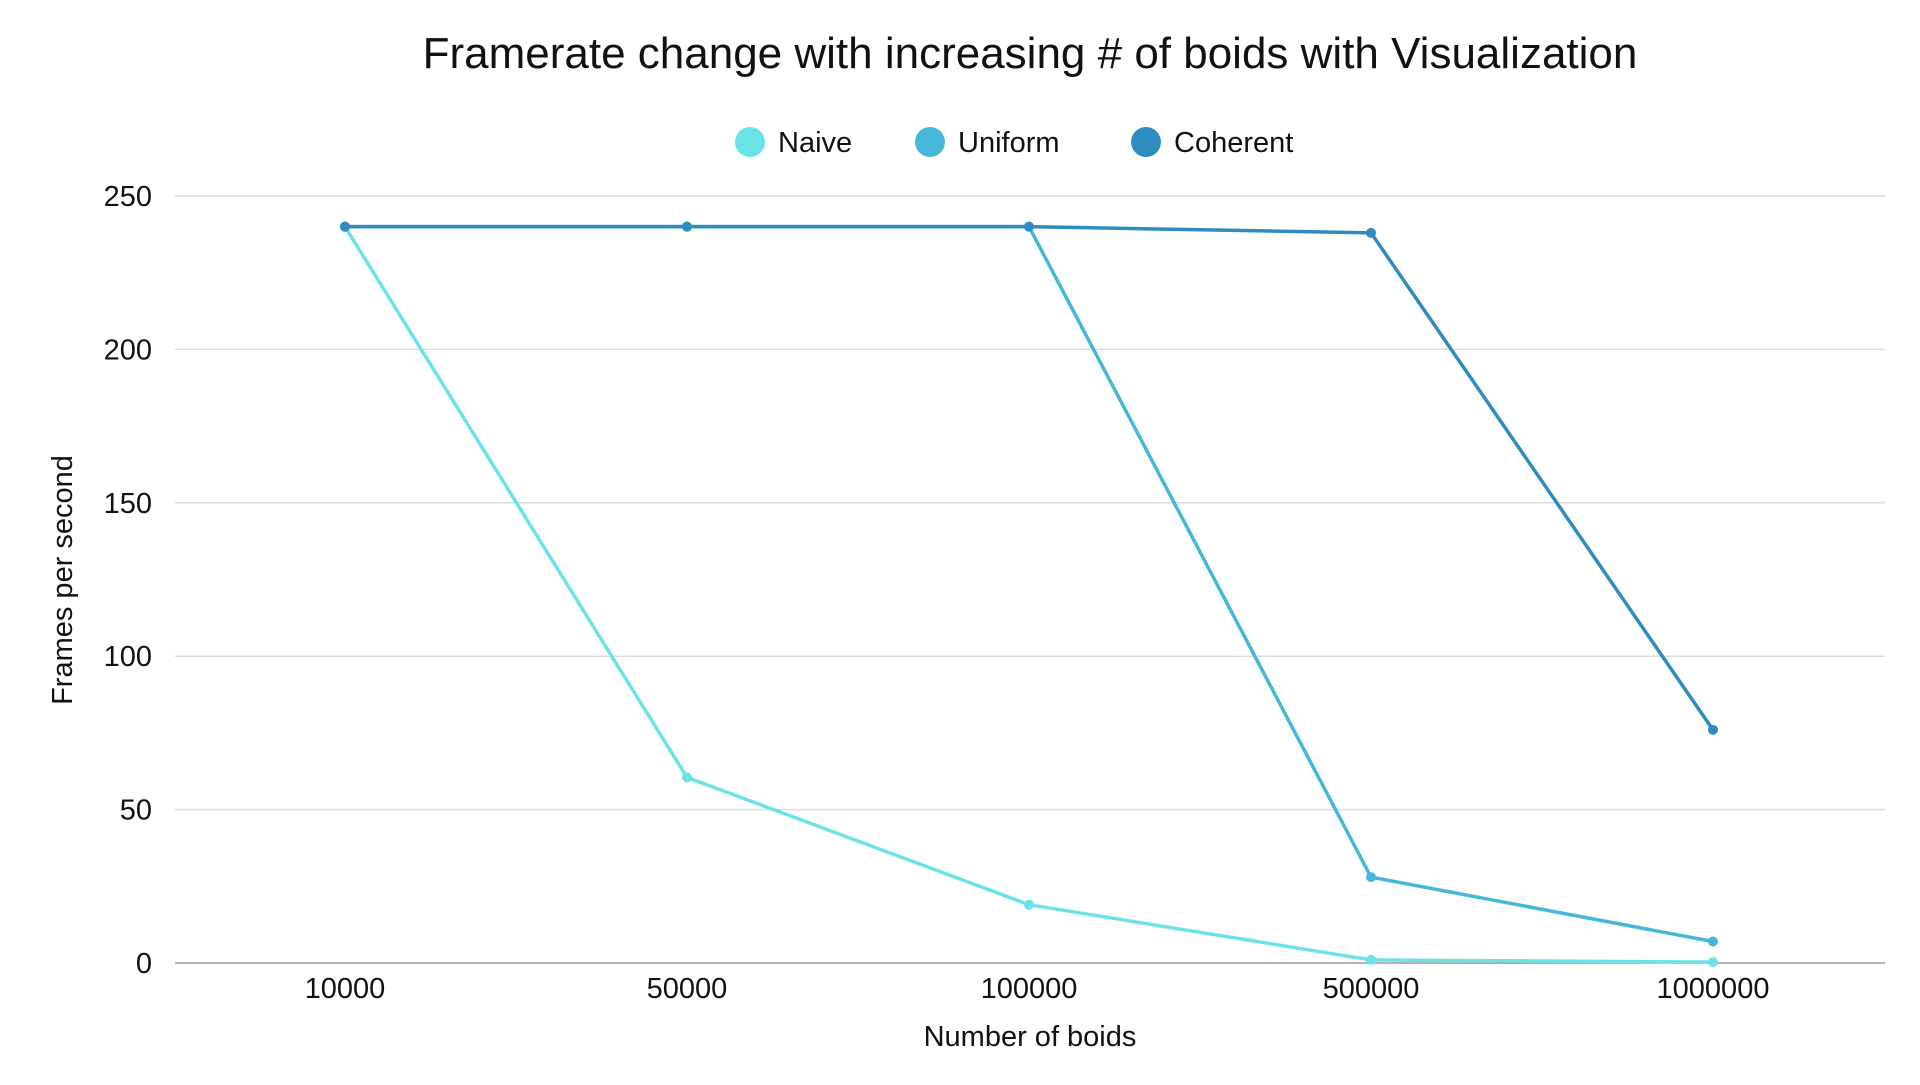 The image size is (1920, 1085). I want to click on x-tick-label: 1000000, so click(1713, 989).